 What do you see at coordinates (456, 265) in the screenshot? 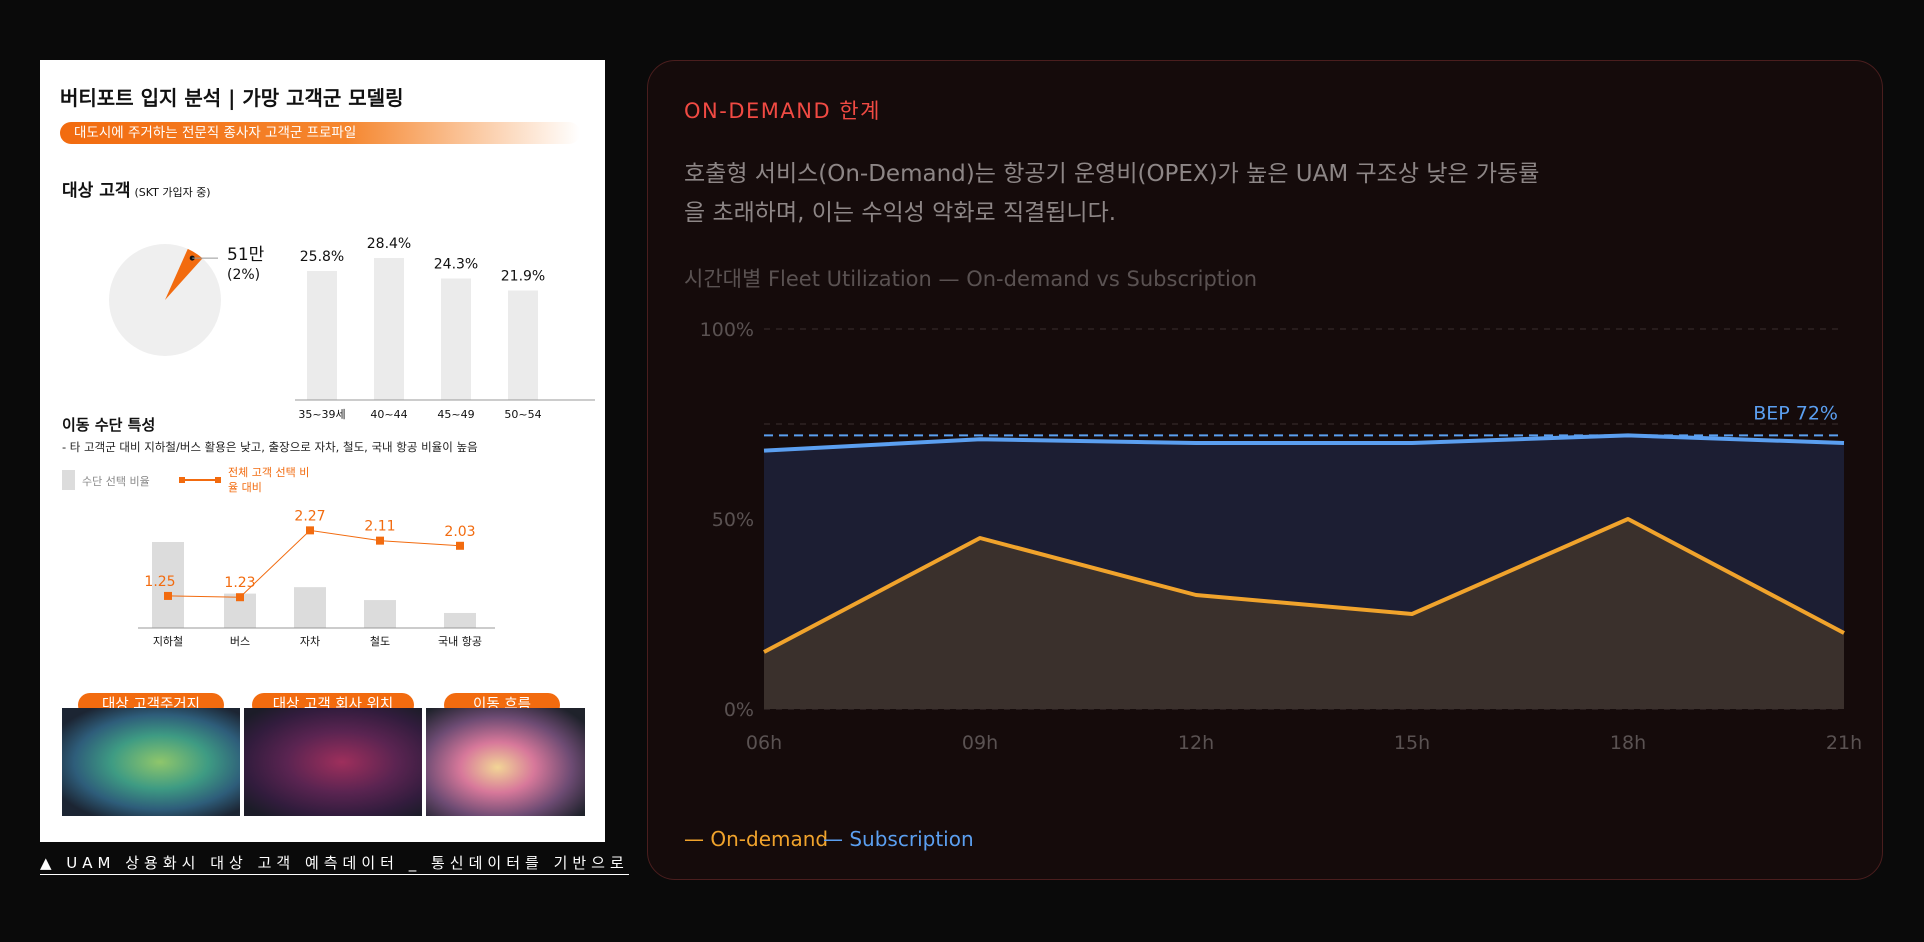
I see `age-bar-data-label: 24.3%` at bounding box center [456, 265].